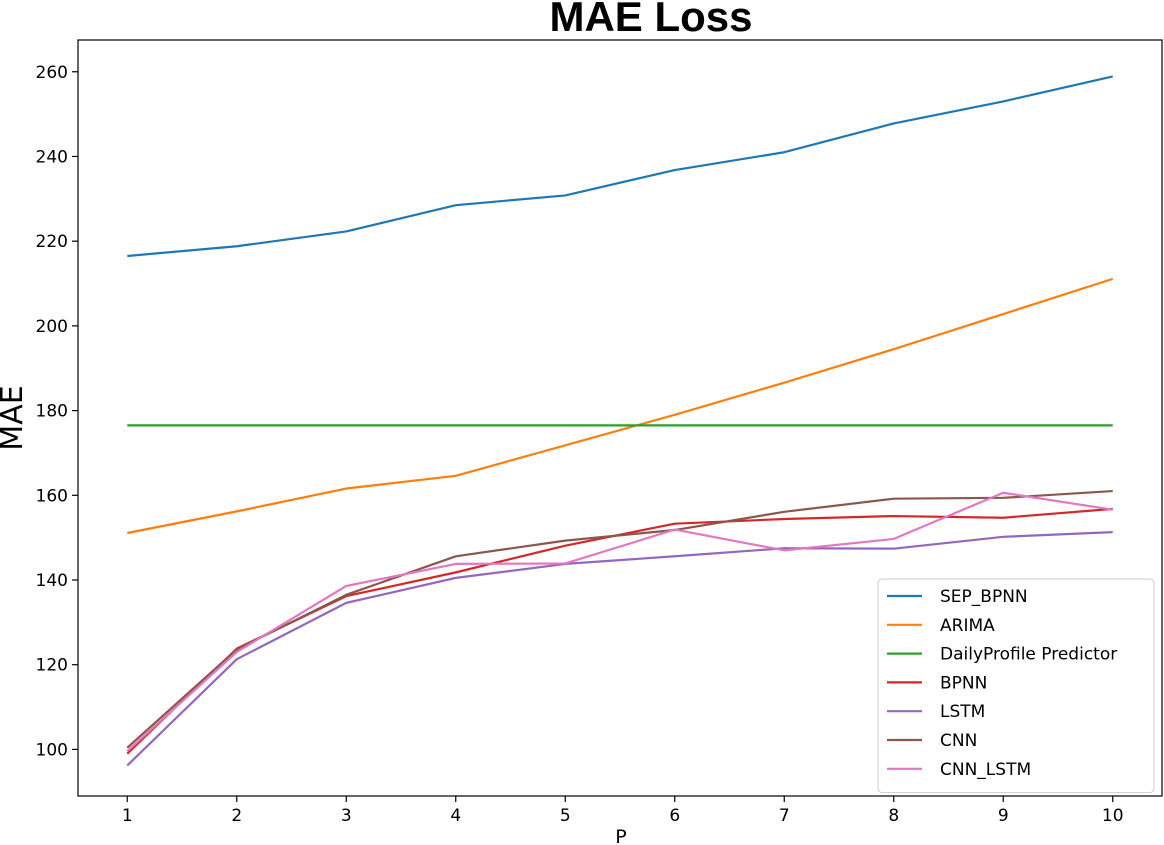 The height and width of the screenshot is (845, 1164). Describe the element at coordinates (967, 626) in the screenshot. I see `legend-label: ARIMA` at that location.